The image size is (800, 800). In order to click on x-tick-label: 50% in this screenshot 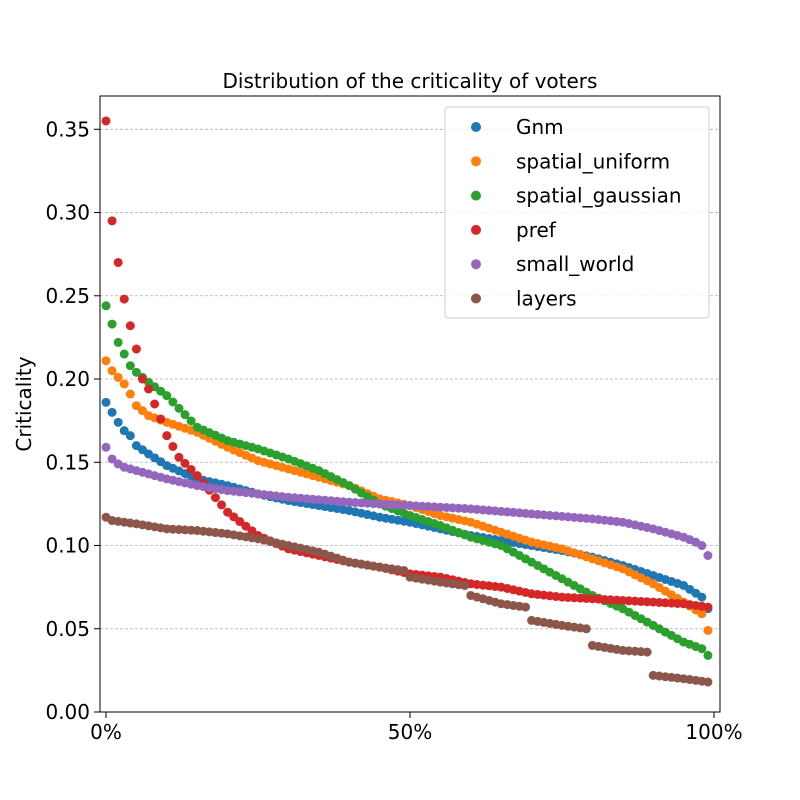, I will do `click(410, 732)`.